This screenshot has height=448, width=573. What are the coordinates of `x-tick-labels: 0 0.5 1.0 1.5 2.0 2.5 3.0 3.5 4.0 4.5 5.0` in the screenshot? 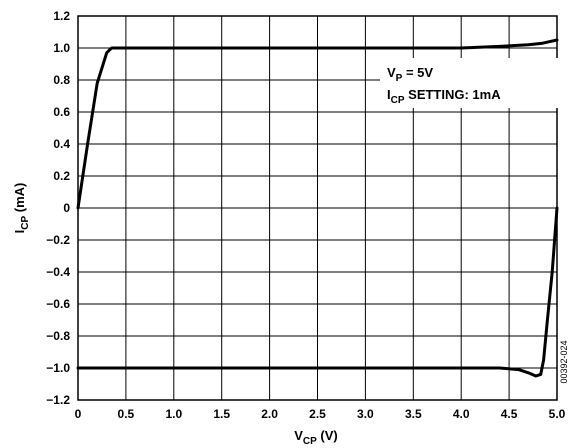 It's located at (320, 414).